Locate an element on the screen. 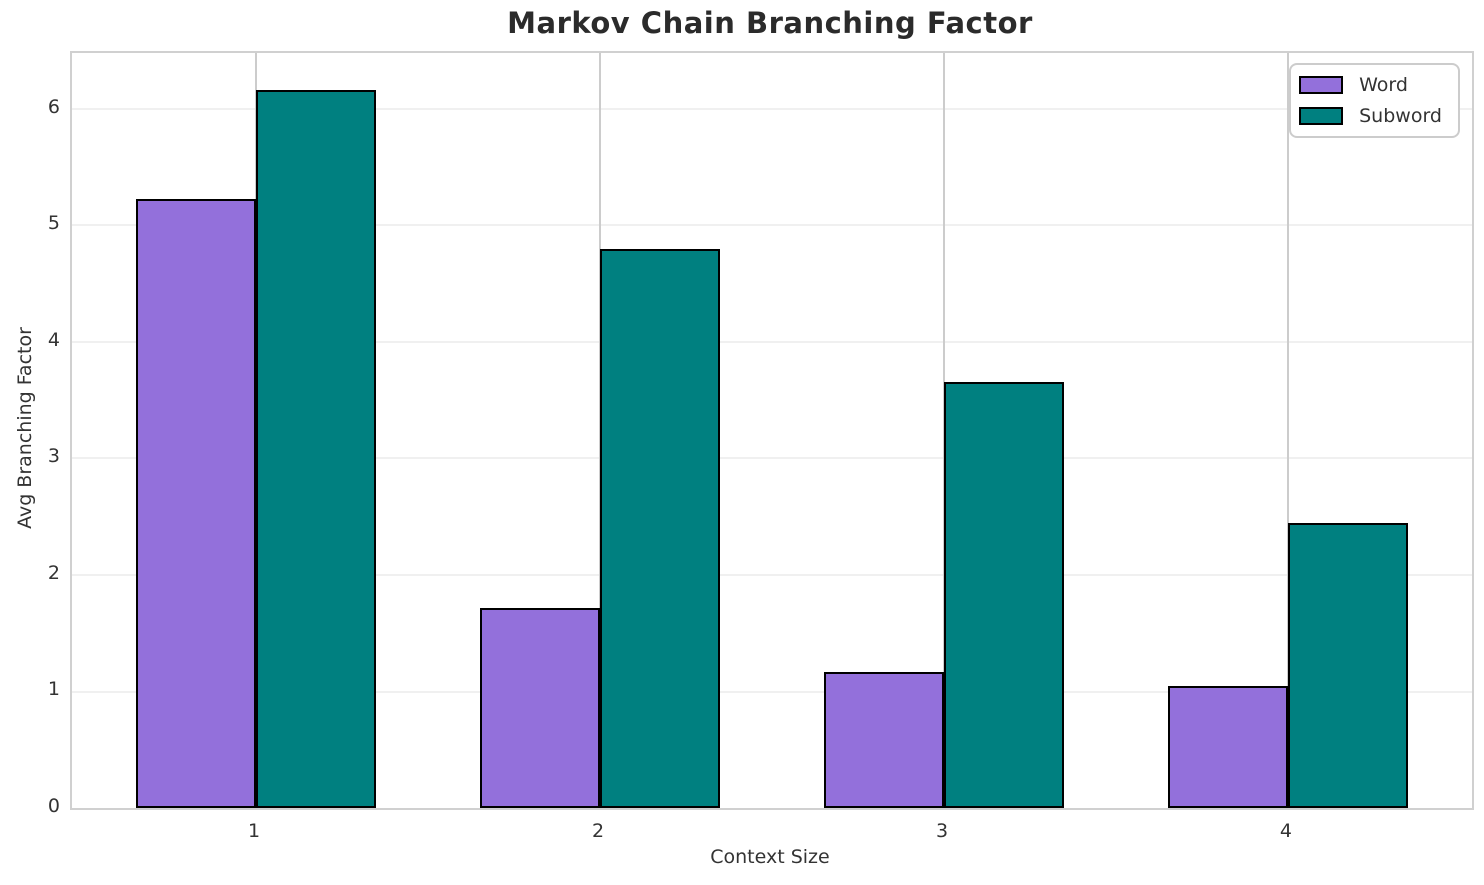 This screenshot has width=1484, height=885. y-tick-label: 0 is located at coordinates (53, 806).